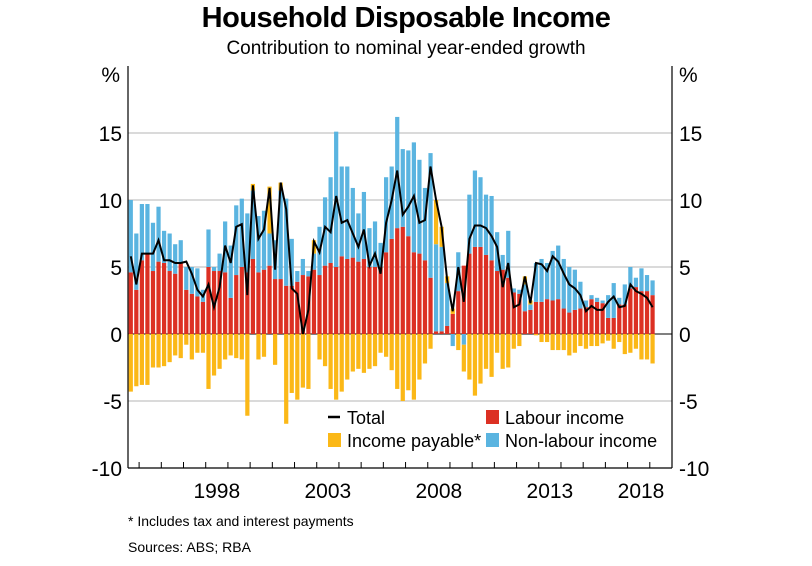 This screenshot has height=566, width=812. Describe the element at coordinates (685, 268) in the screenshot. I see `y-tick-label-right: 5` at that location.